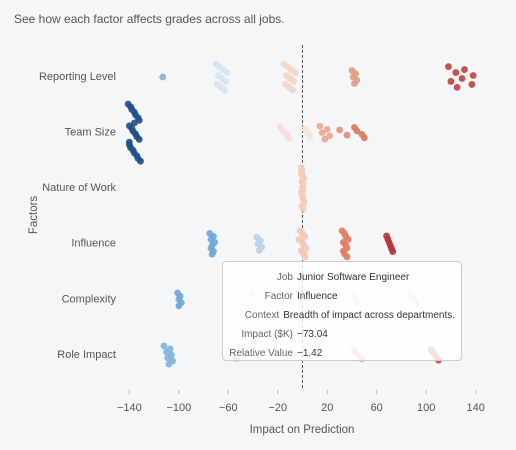  I want to click on tooltip-value: Breadth of impact across departments., so click(369, 315).